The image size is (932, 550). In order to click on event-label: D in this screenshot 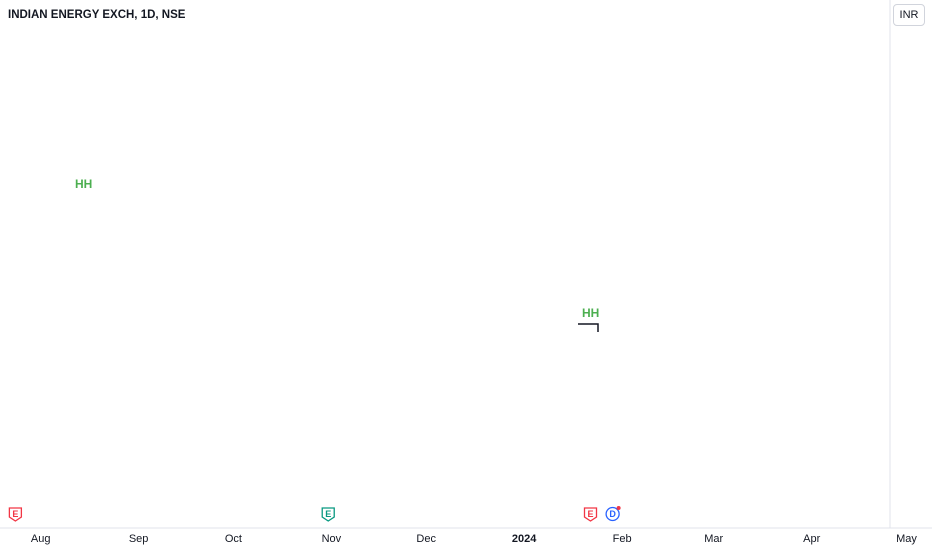, I will do `click(612, 514)`.